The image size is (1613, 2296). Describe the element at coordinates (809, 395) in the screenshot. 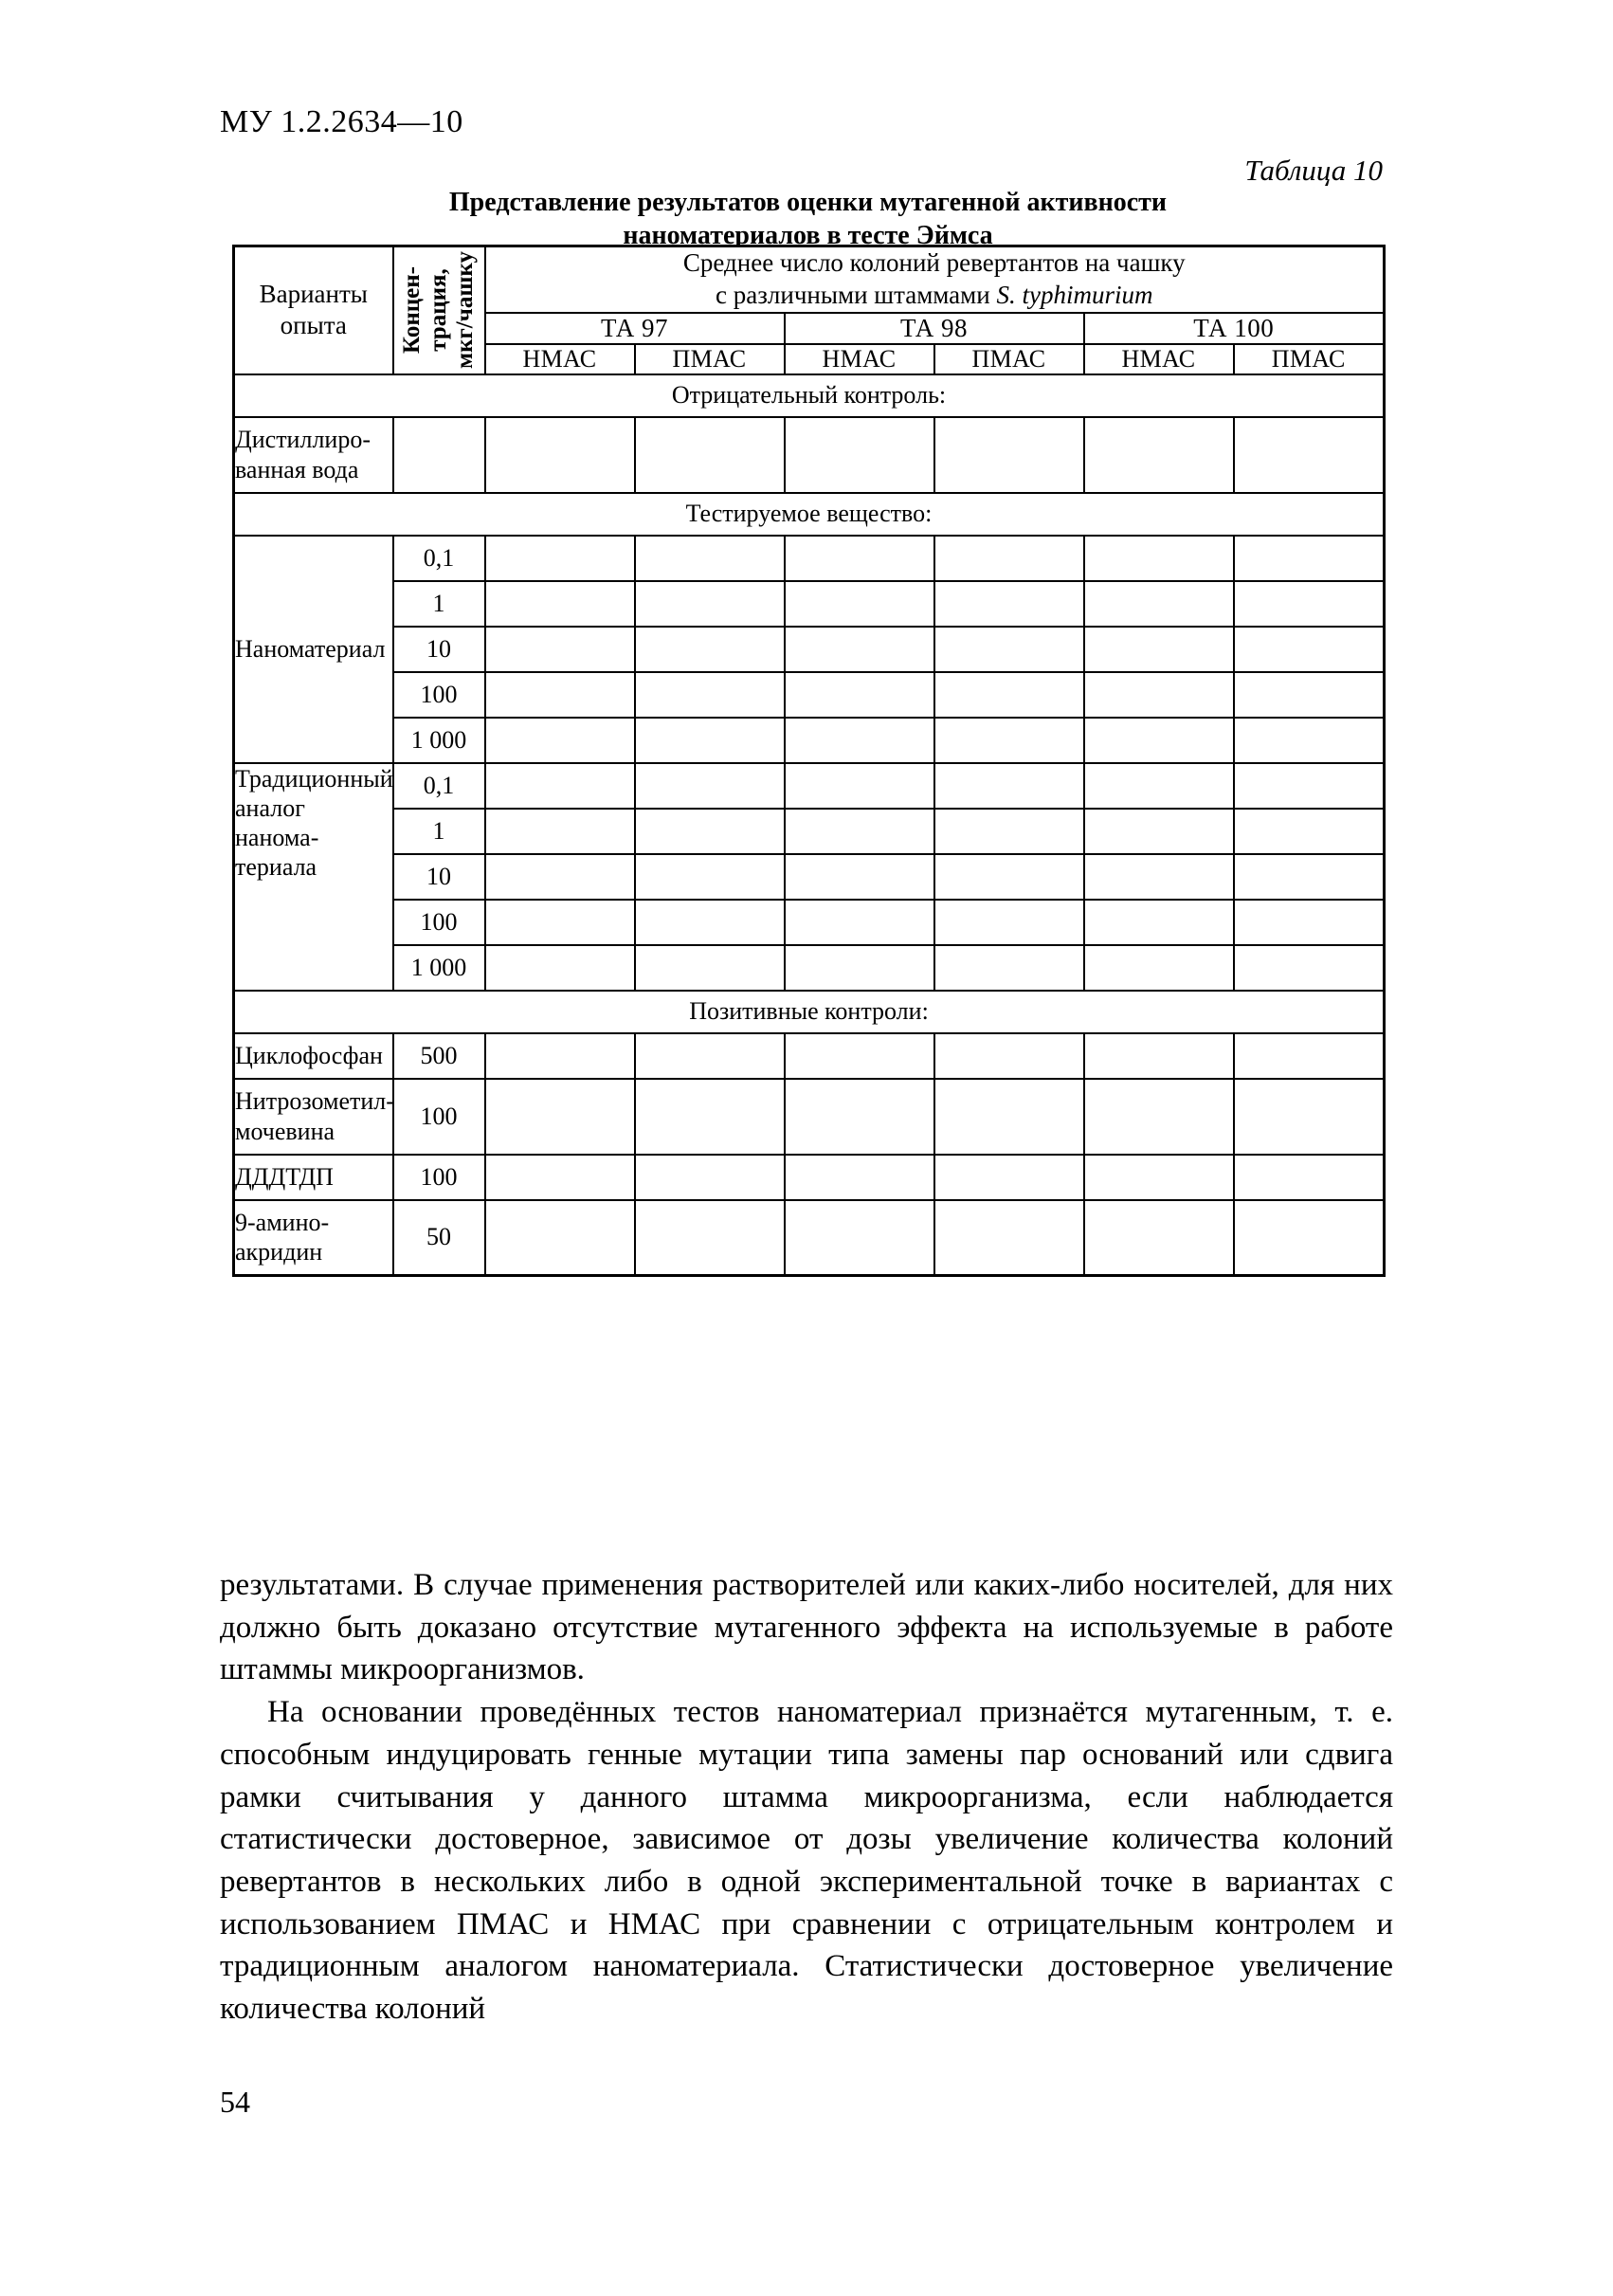

I see `section-label-negative-control: Отрицательный контроль:` at that location.